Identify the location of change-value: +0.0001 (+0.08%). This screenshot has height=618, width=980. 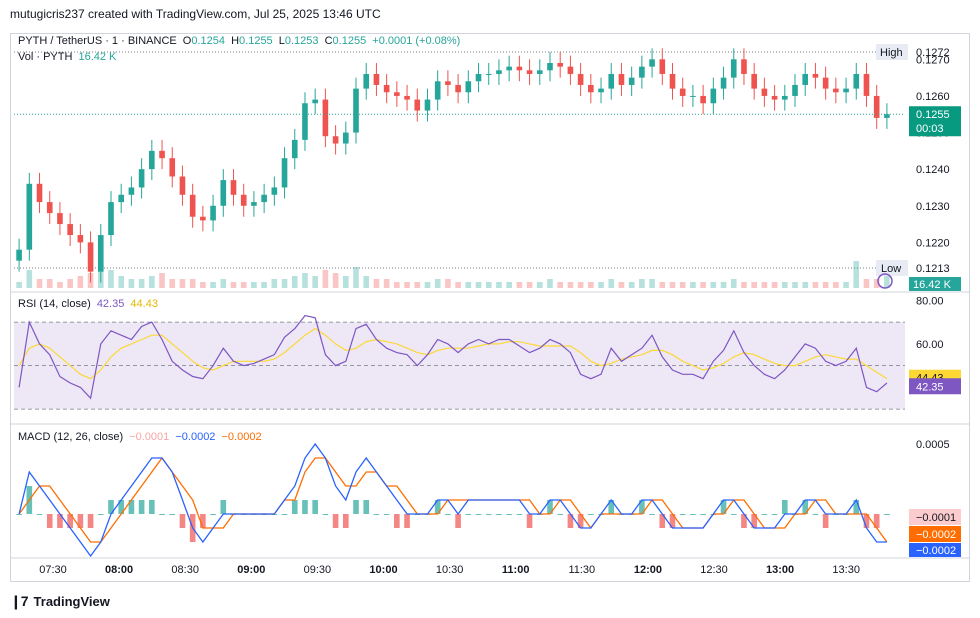
(416, 41).